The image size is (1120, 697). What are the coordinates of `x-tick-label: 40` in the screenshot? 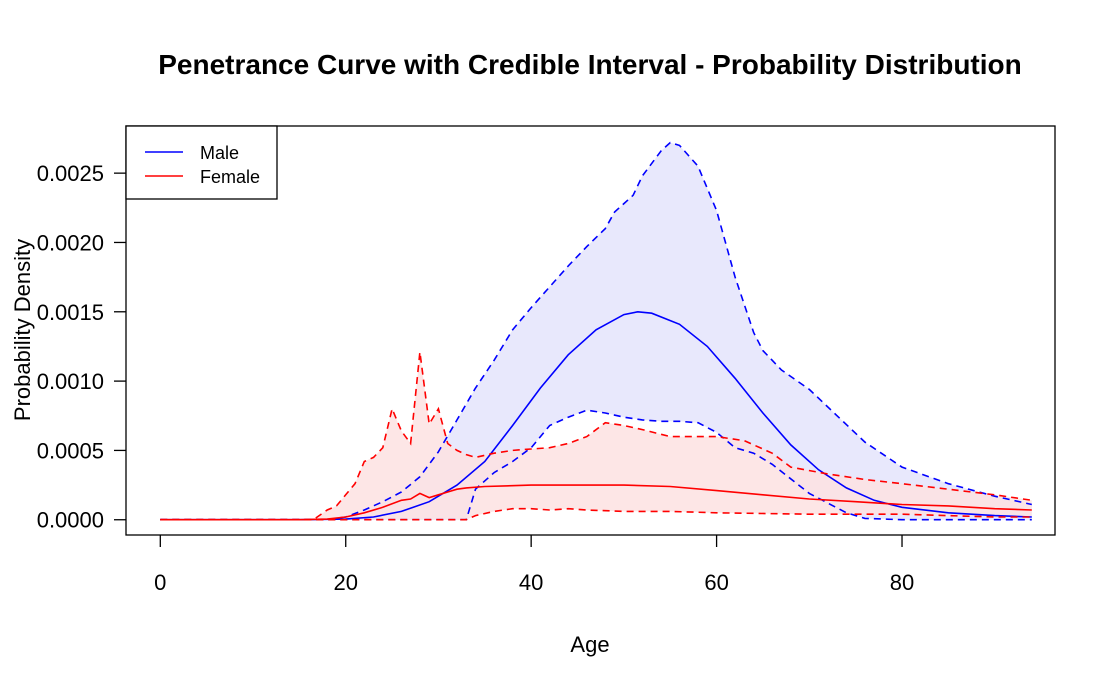 It's located at (531, 582).